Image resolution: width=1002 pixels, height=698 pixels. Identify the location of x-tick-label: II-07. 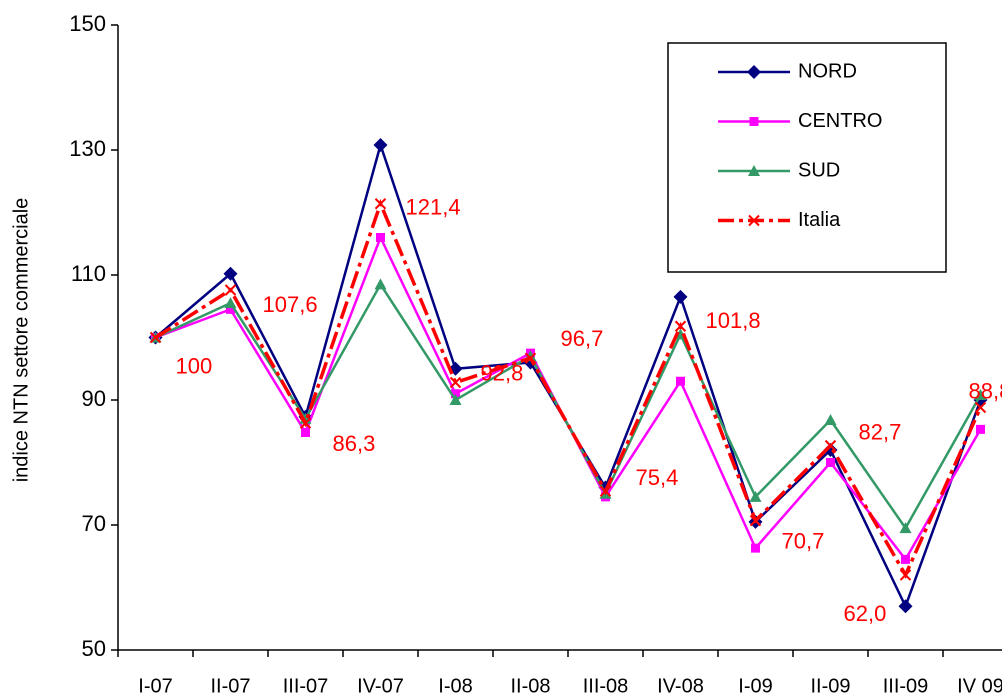
(230, 686).